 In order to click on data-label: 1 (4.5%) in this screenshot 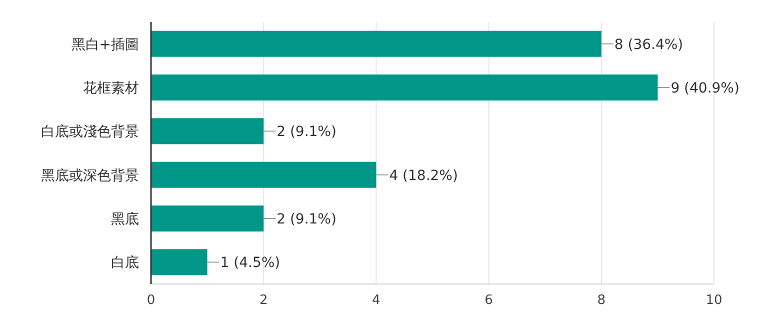, I will do `click(250, 263)`.